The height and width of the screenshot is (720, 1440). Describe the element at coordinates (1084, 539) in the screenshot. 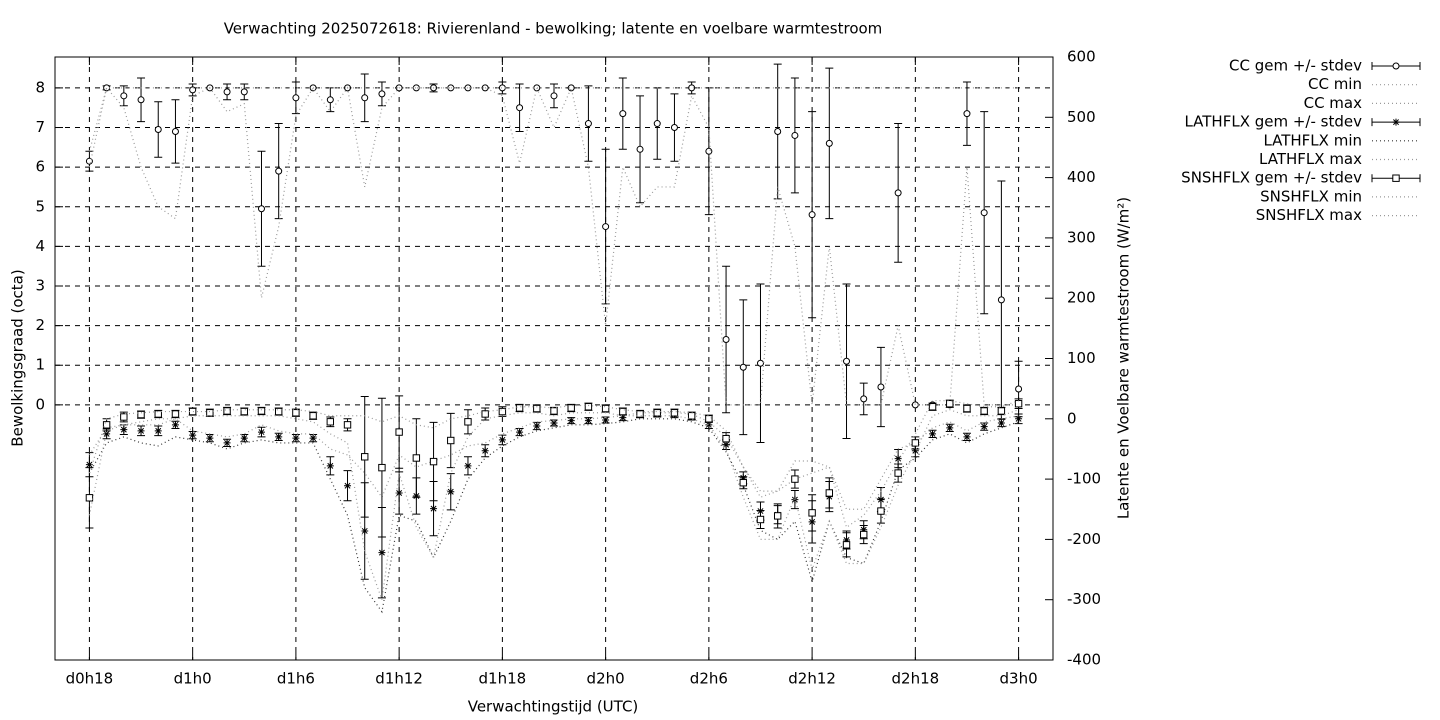

I see `y2-tick-label: -200` at that location.